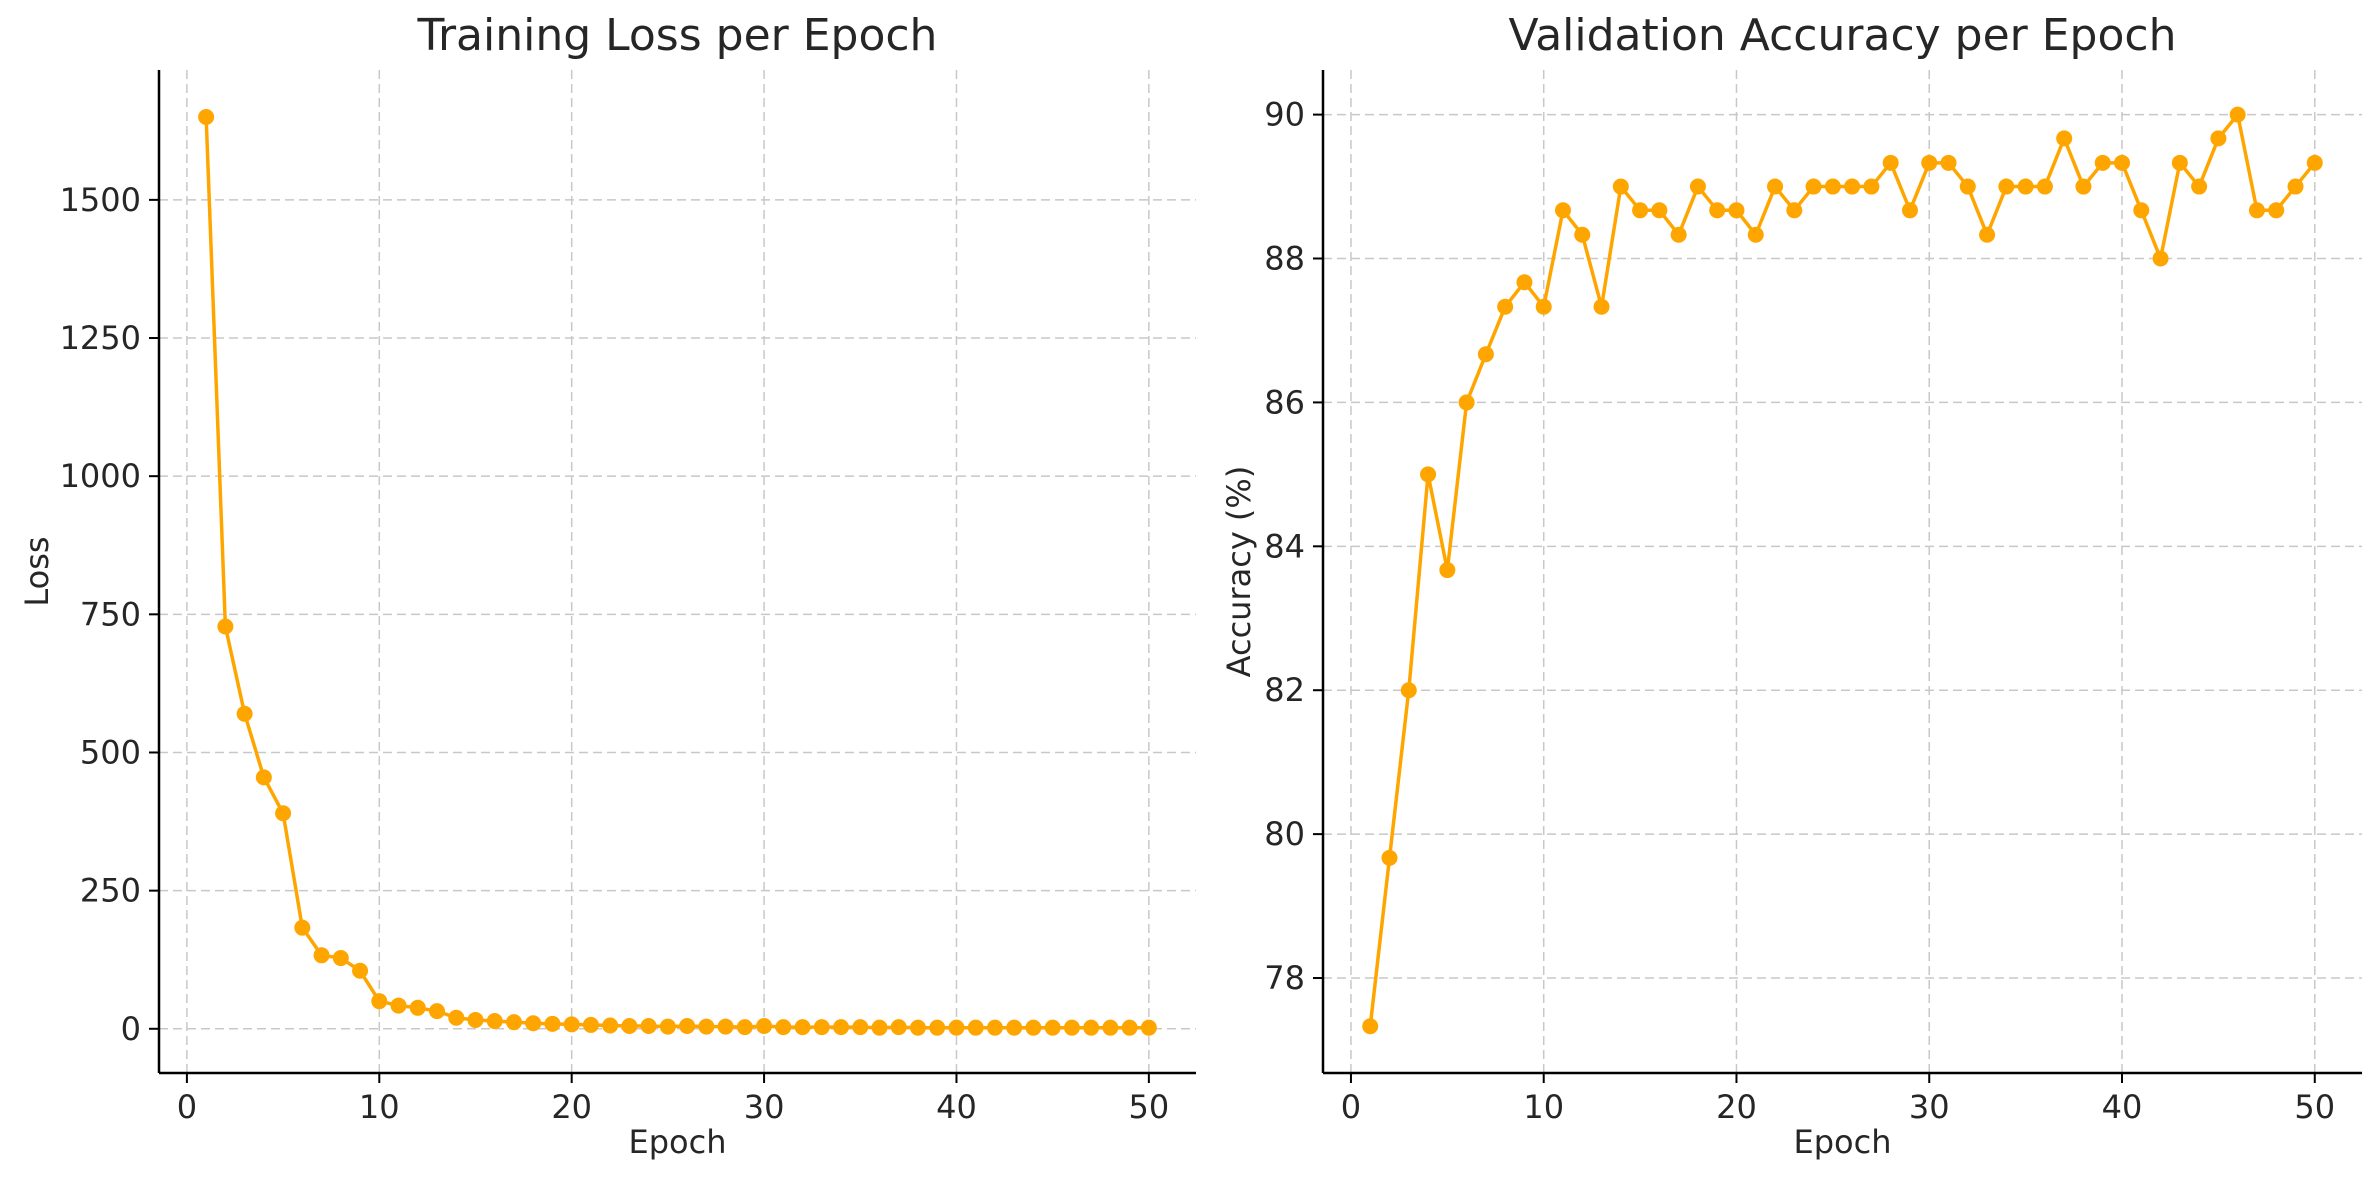 Image resolution: width=2379 pixels, height=1180 pixels. What do you see at coordinates (1284, 978) in the screenshot?
I see `y-tick-label: 78` at bounding box center [1284, 978].